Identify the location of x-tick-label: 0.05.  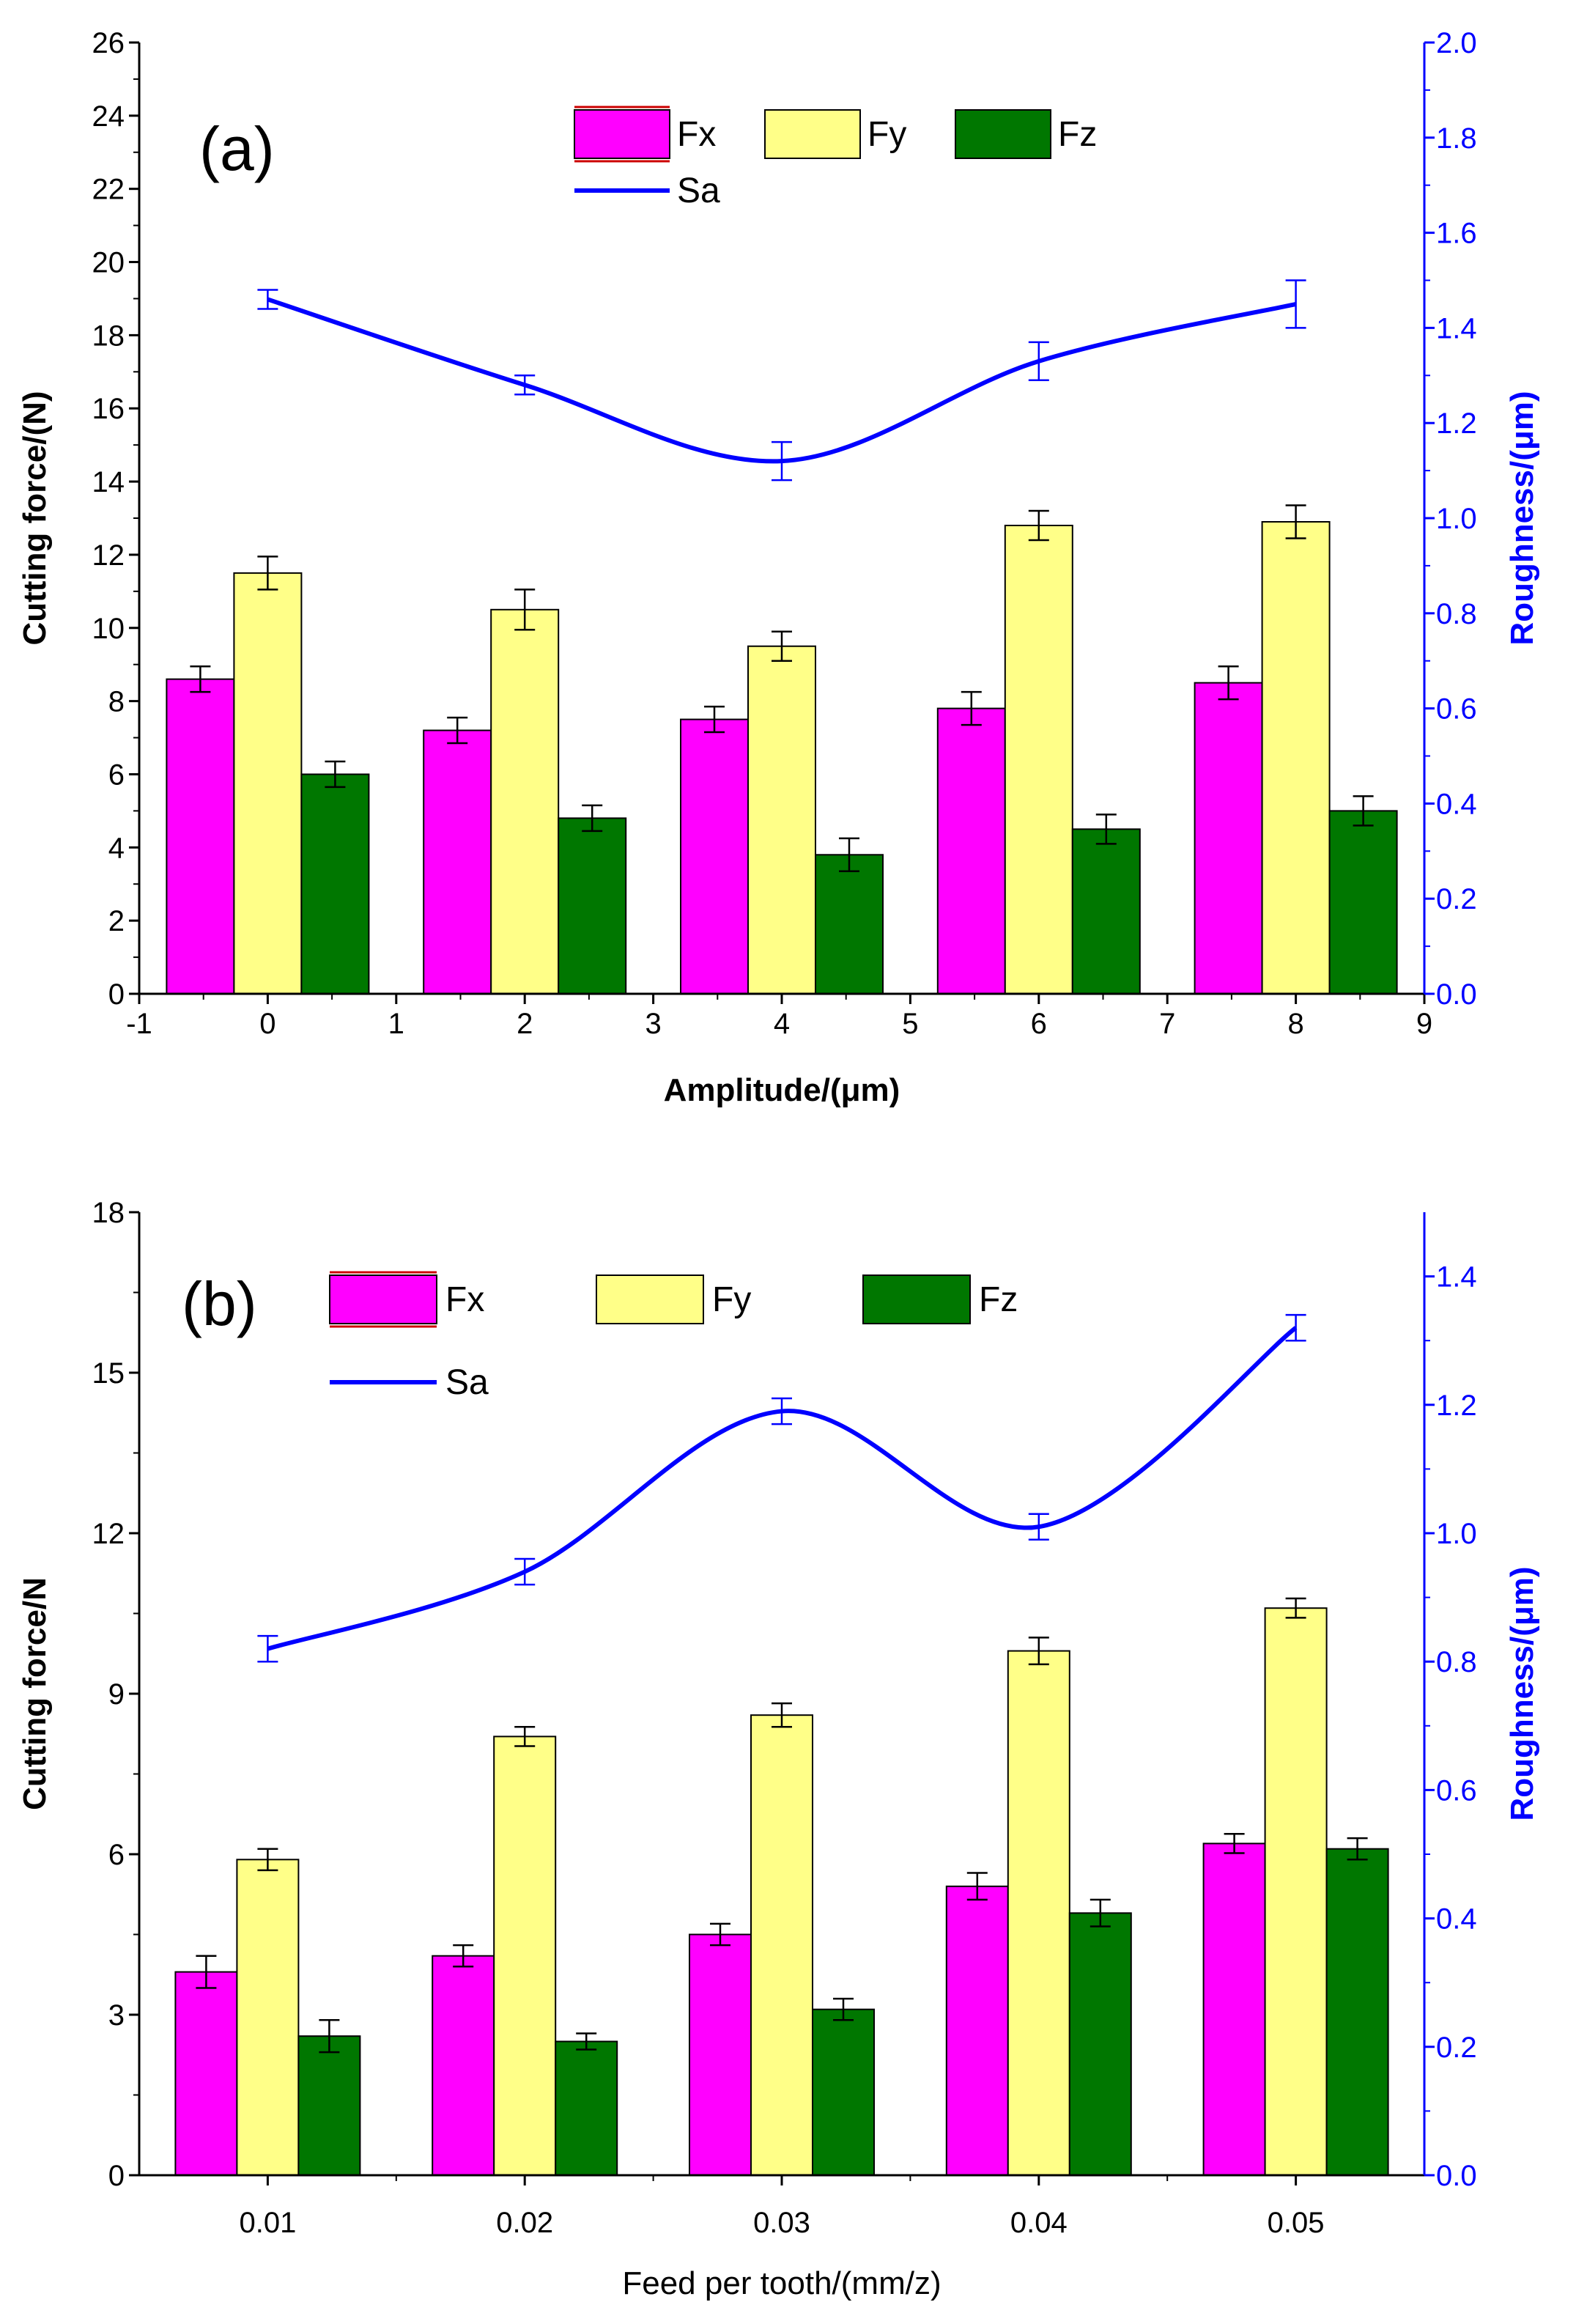
(1296, 2223).